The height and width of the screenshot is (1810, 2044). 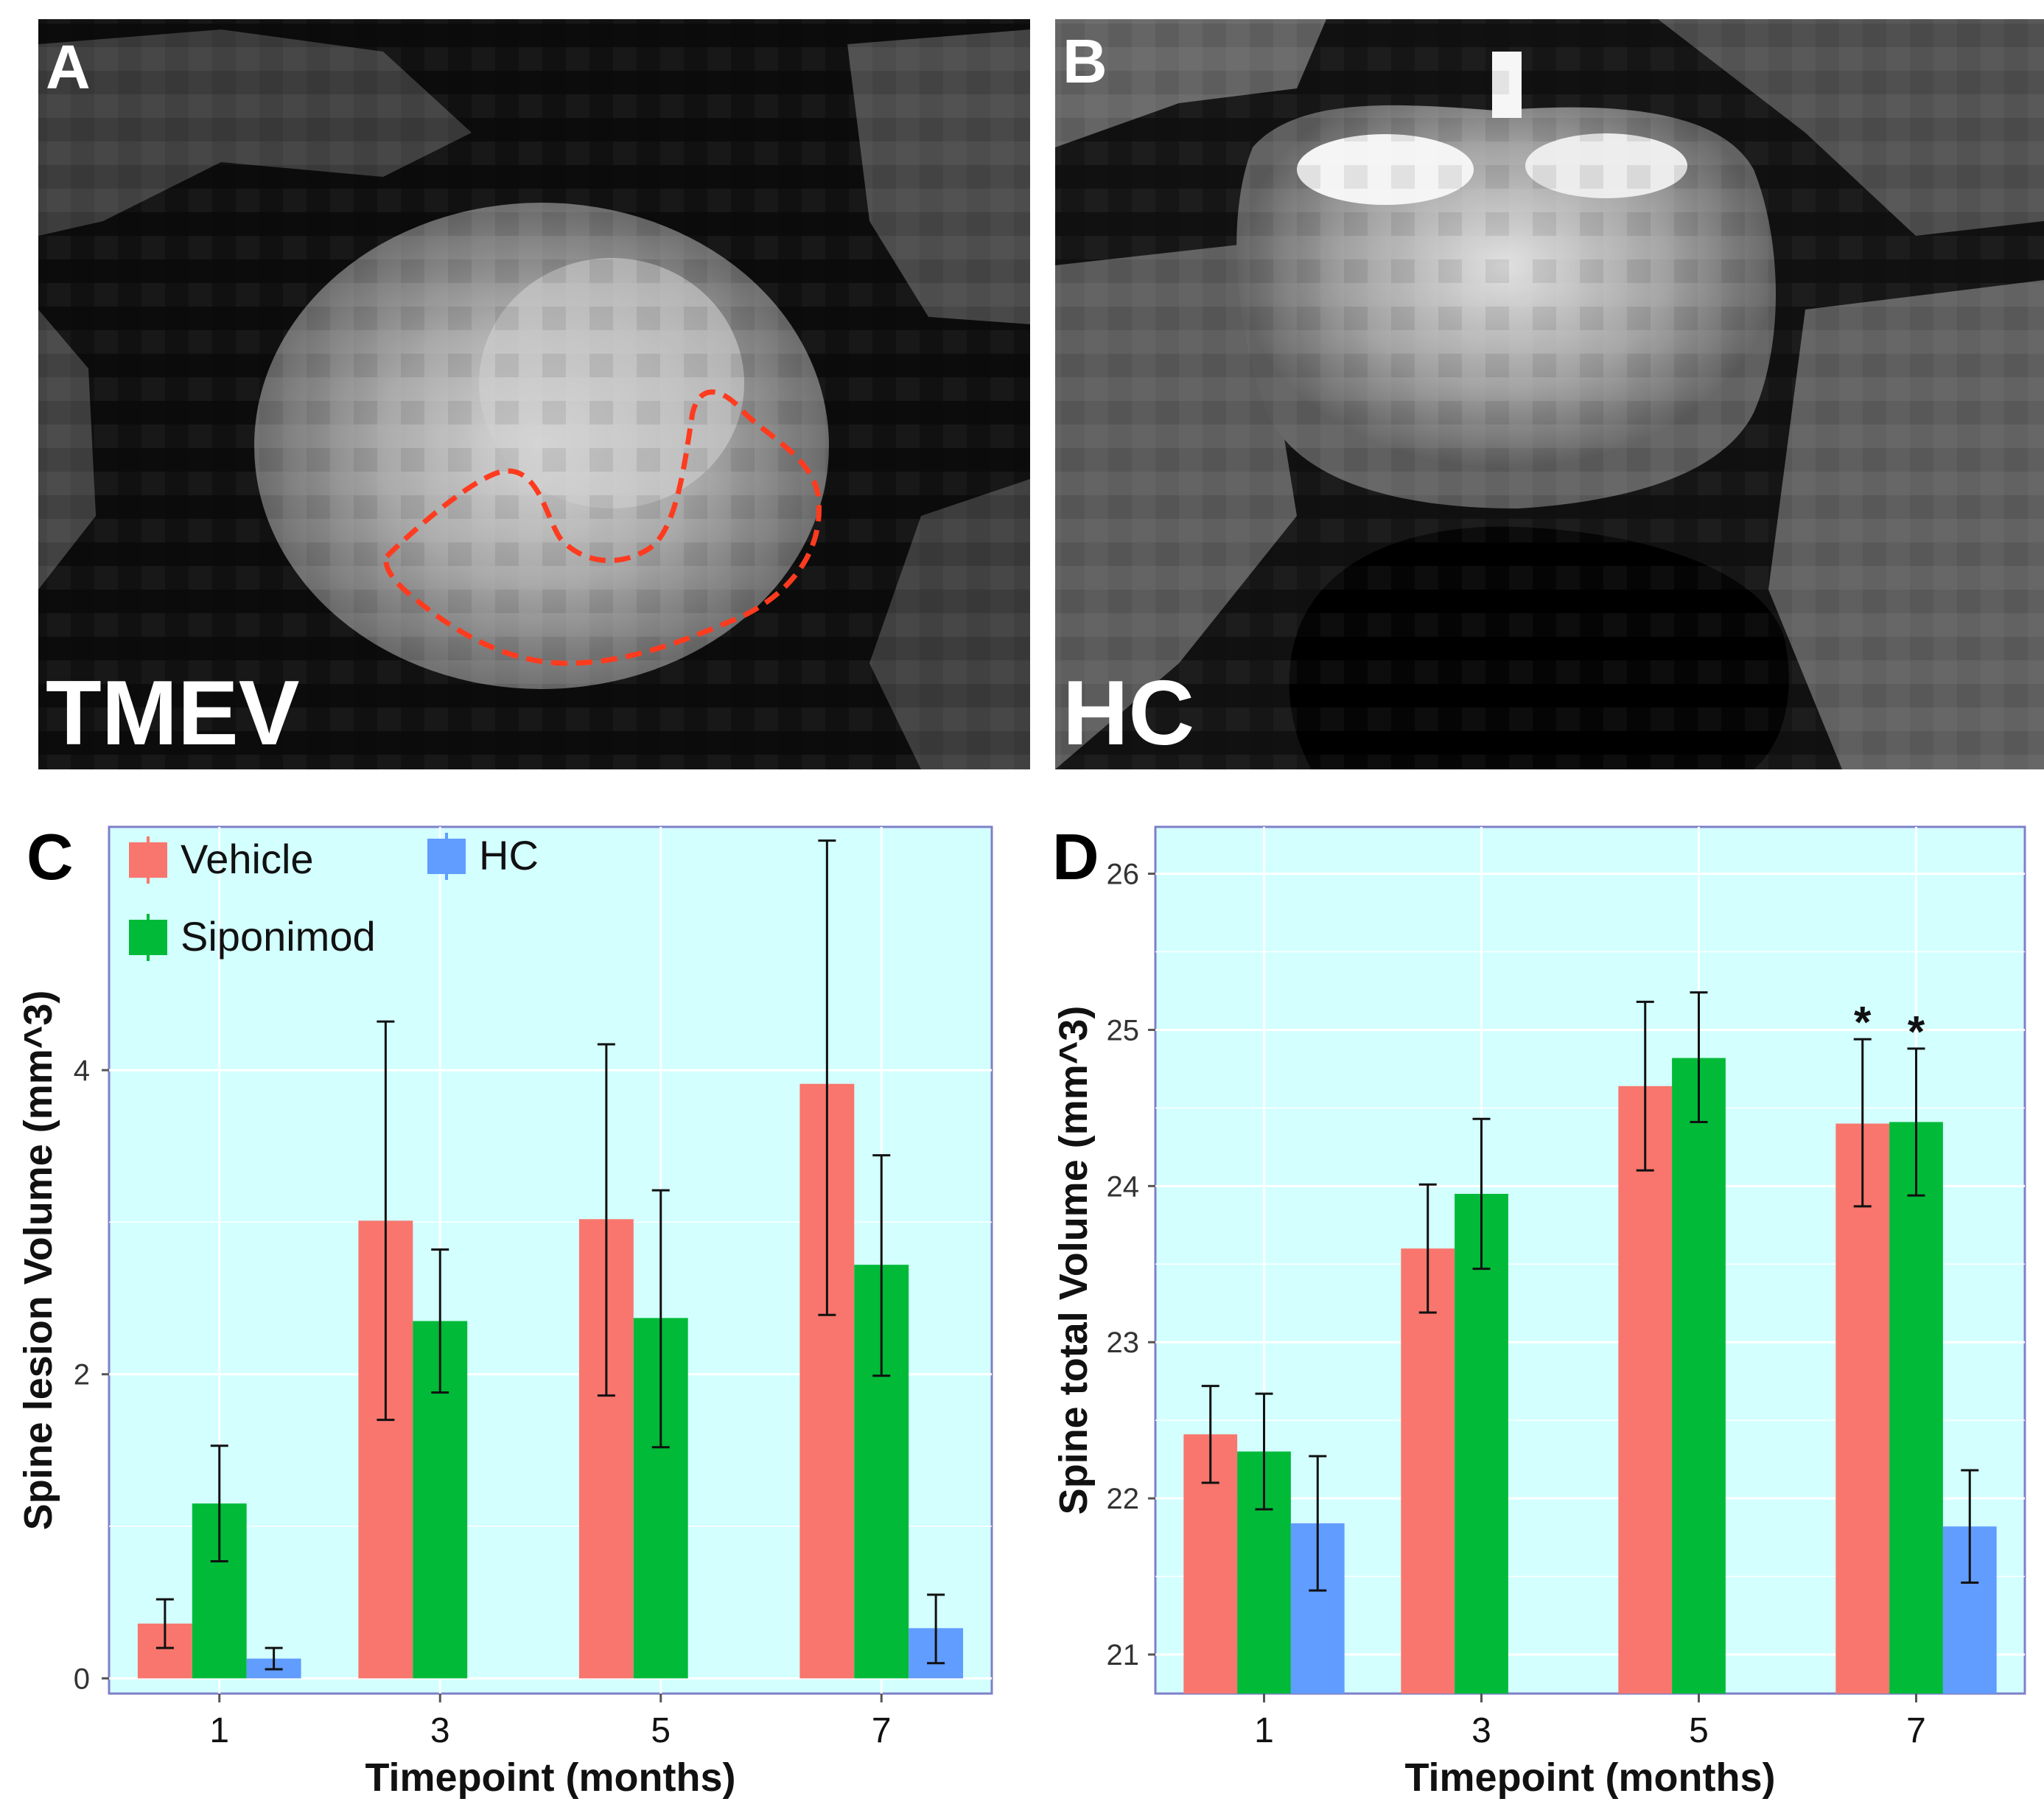 I want to click on legend-label-hc: HC, so click(x=509, y=855).